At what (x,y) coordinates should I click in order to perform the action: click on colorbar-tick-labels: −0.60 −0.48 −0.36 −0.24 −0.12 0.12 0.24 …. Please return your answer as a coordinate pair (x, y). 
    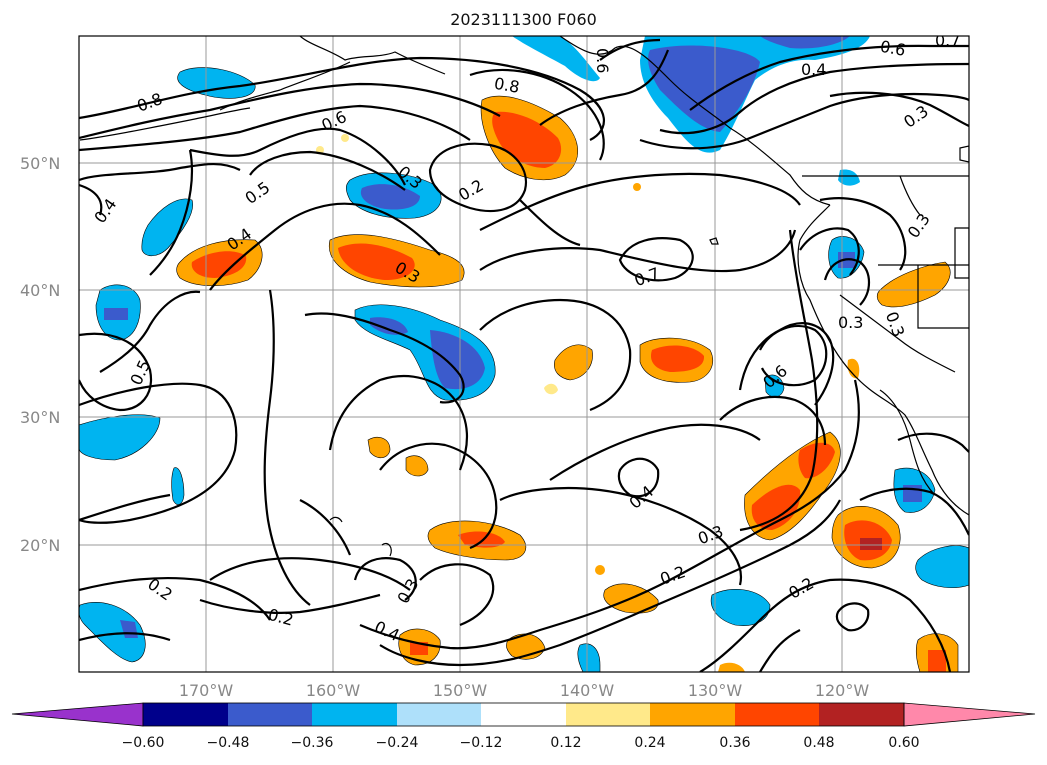
    Looking at the image, I should click on (521, 743).